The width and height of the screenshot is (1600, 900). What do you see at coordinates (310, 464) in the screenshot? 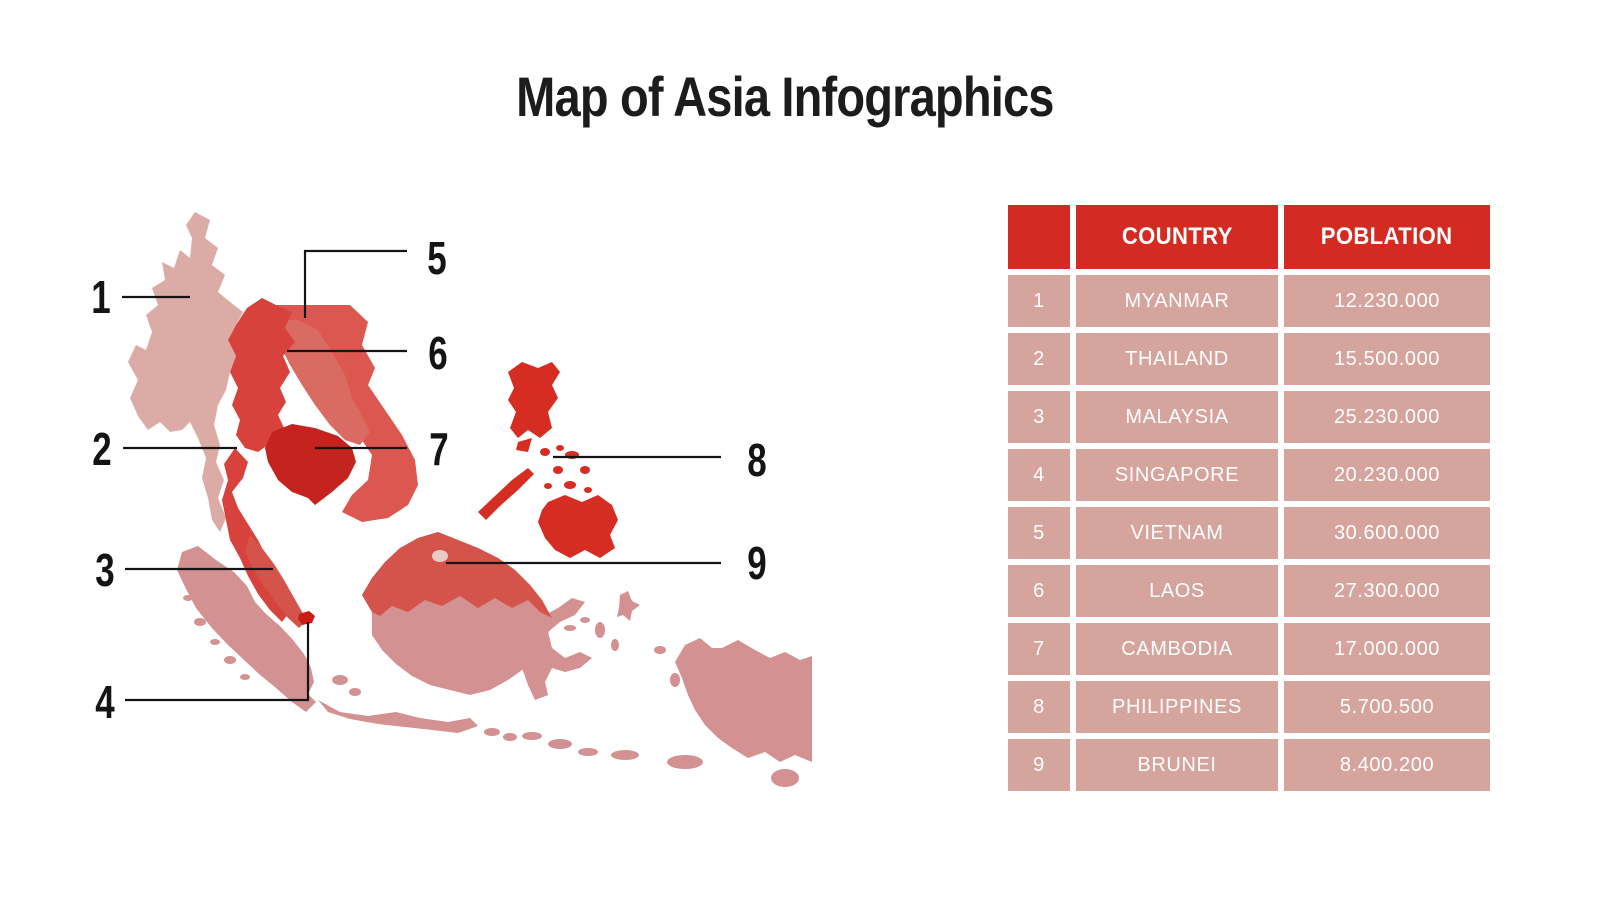
I see `map-country-cambodia` at bounding box center [310, 464].